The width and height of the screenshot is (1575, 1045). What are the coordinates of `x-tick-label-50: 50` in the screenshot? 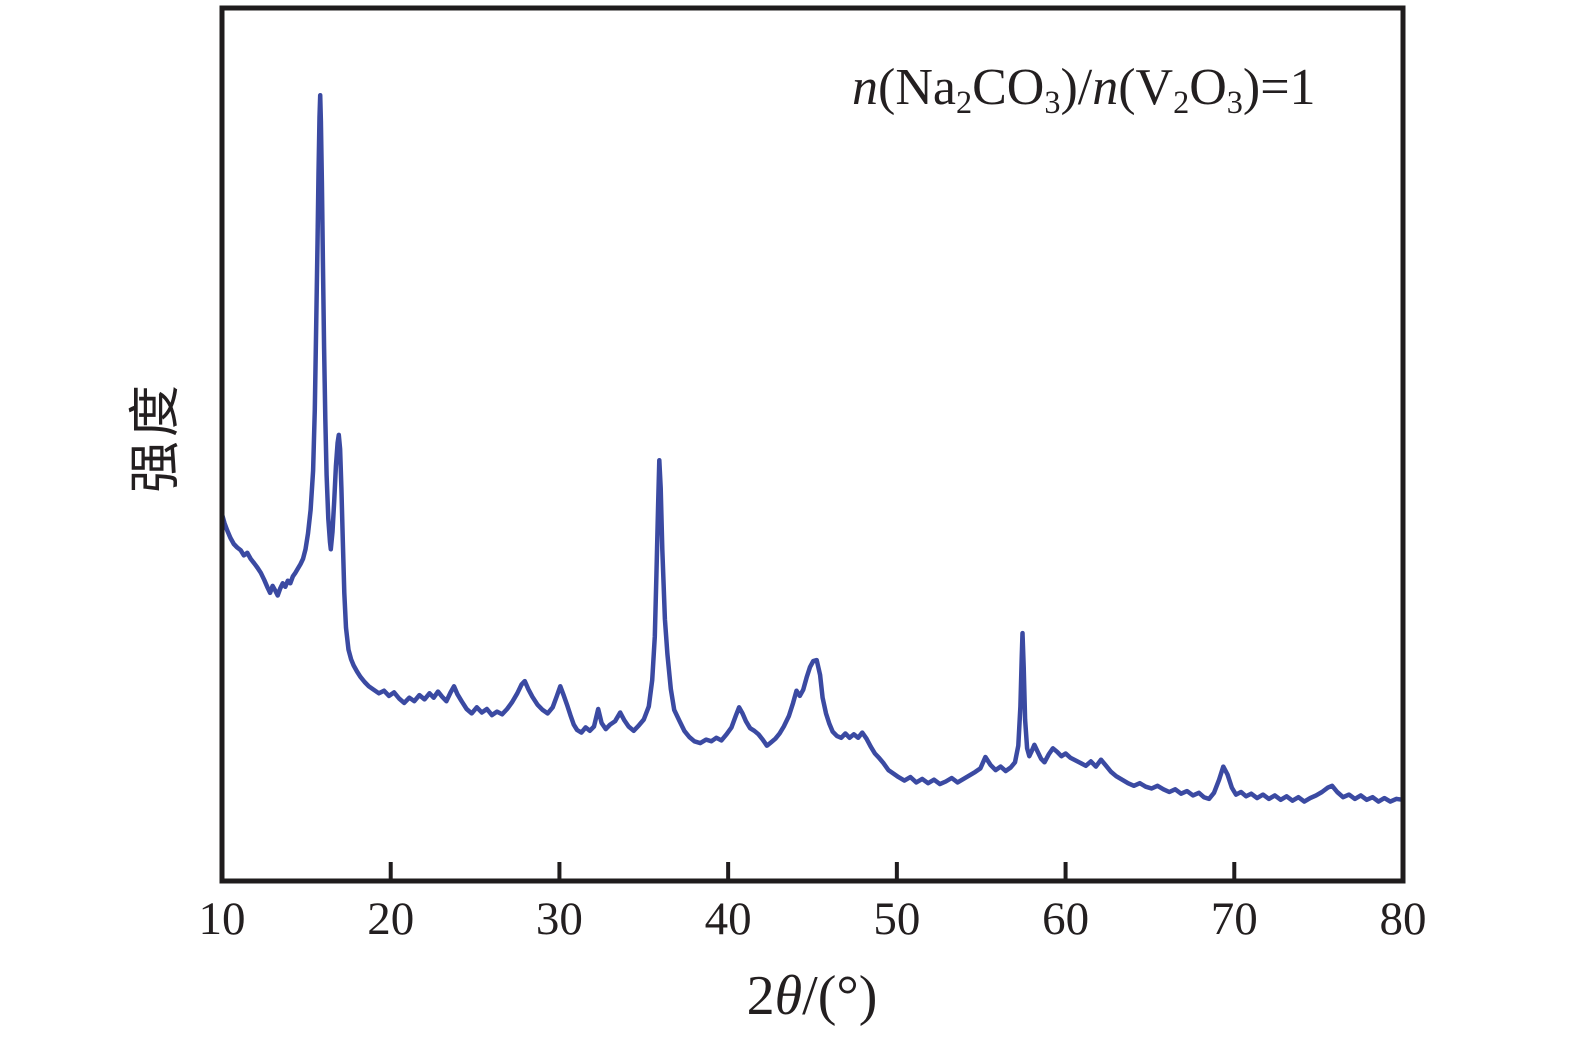 It's located at (897, 919).